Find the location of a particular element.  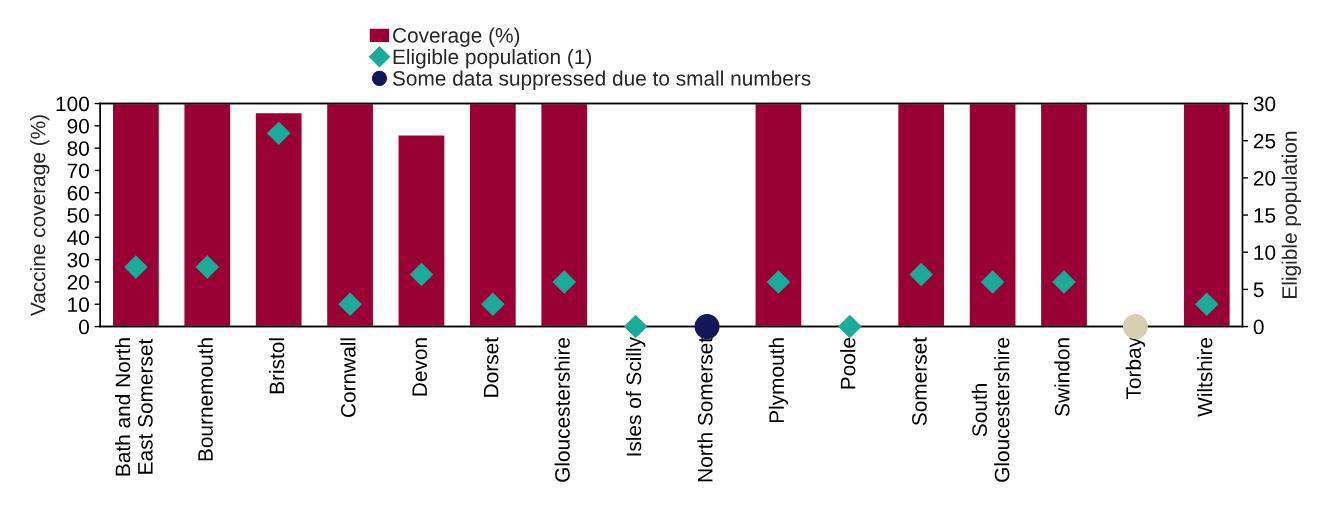

x-tick-label: Plymouth is located at coordinates (778, 380).